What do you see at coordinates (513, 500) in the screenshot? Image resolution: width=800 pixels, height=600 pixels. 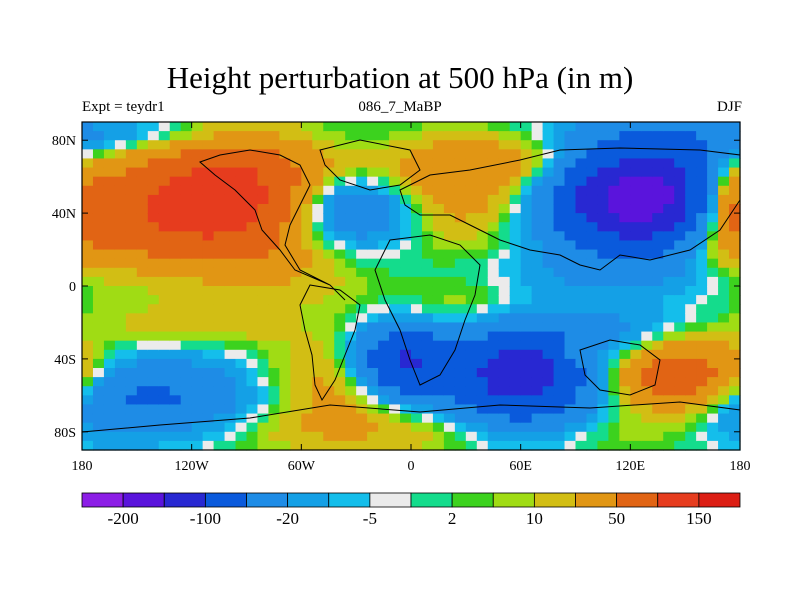 I see `colorbar-box` at bounding box center [513, 500].